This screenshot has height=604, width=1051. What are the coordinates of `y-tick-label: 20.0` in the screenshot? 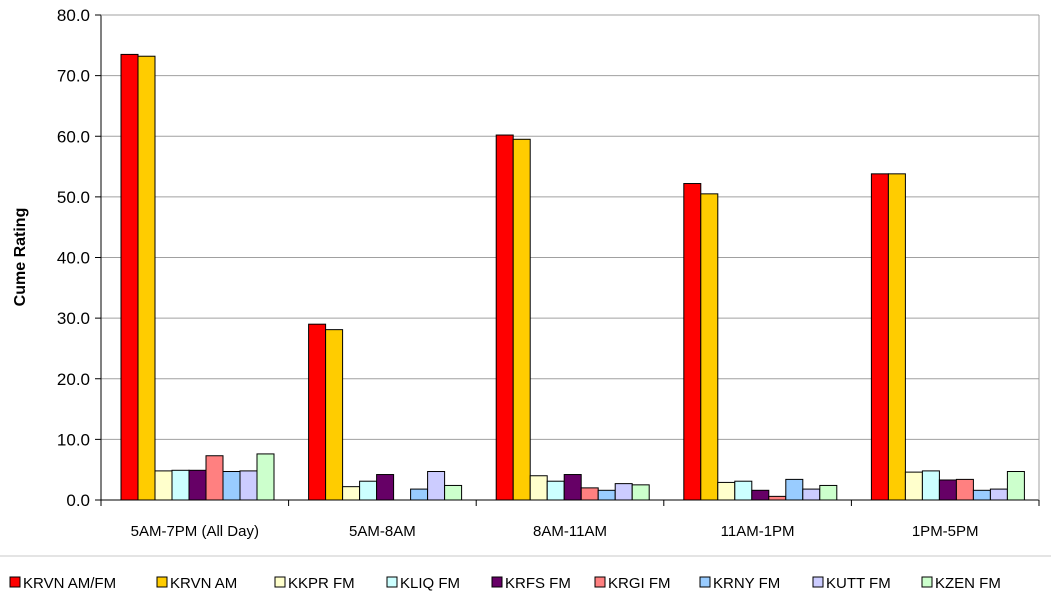 It's located at (73, 379).